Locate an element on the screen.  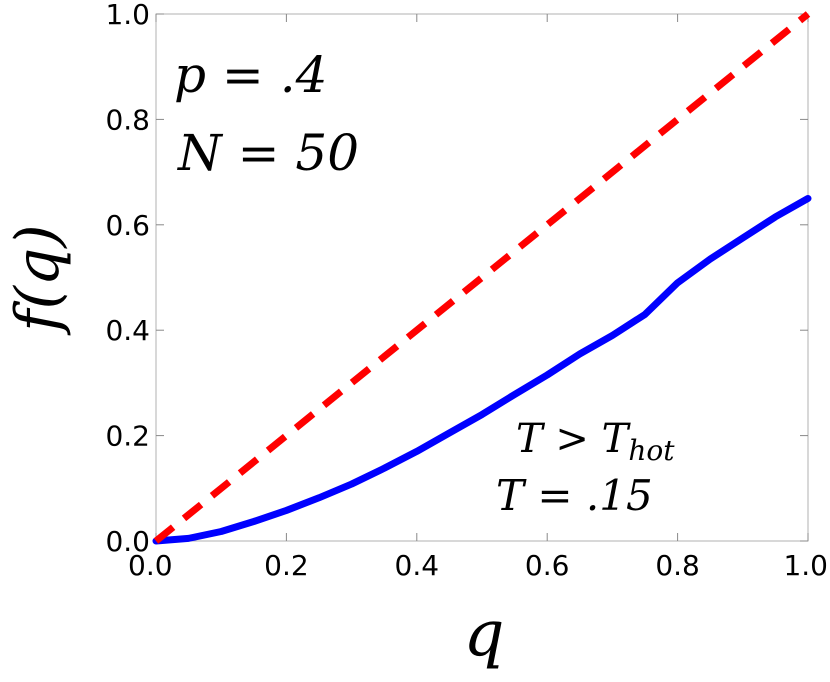
y-axis-title: f(q) is located at coordinates (38, 279).